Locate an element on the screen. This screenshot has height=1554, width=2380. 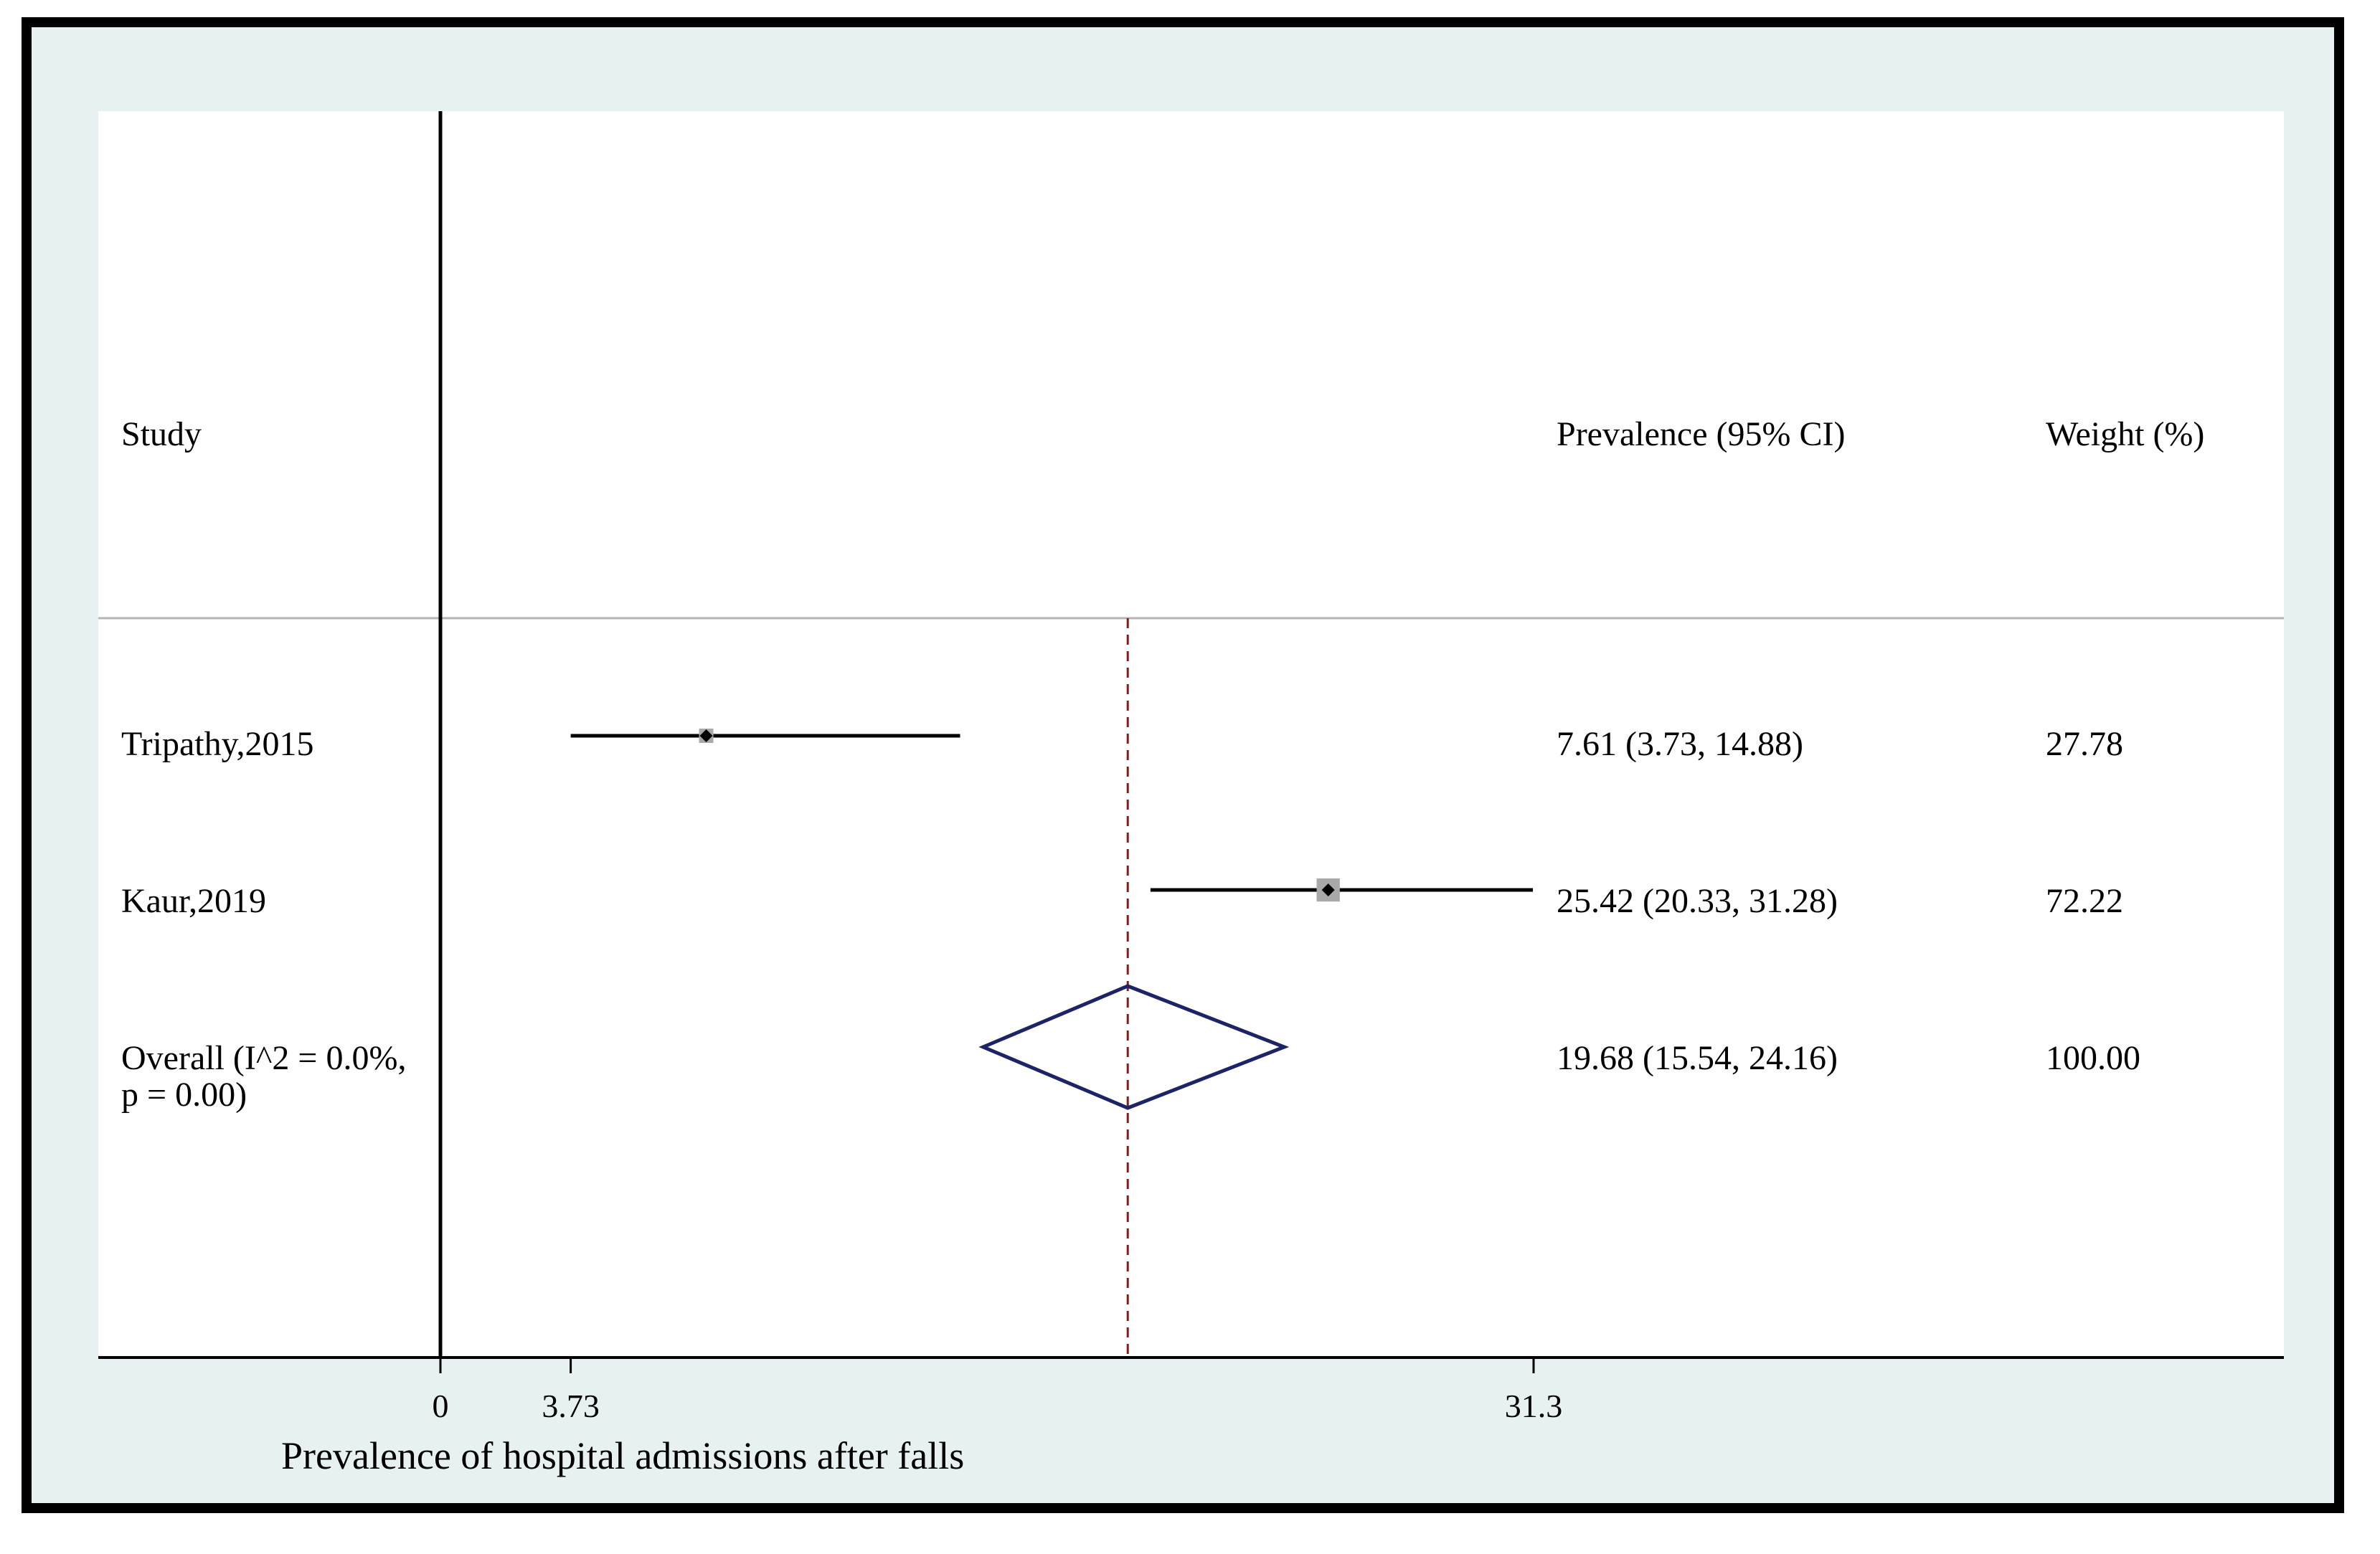
header-weight: Weight (%) is located at coordinates (2125, 434).